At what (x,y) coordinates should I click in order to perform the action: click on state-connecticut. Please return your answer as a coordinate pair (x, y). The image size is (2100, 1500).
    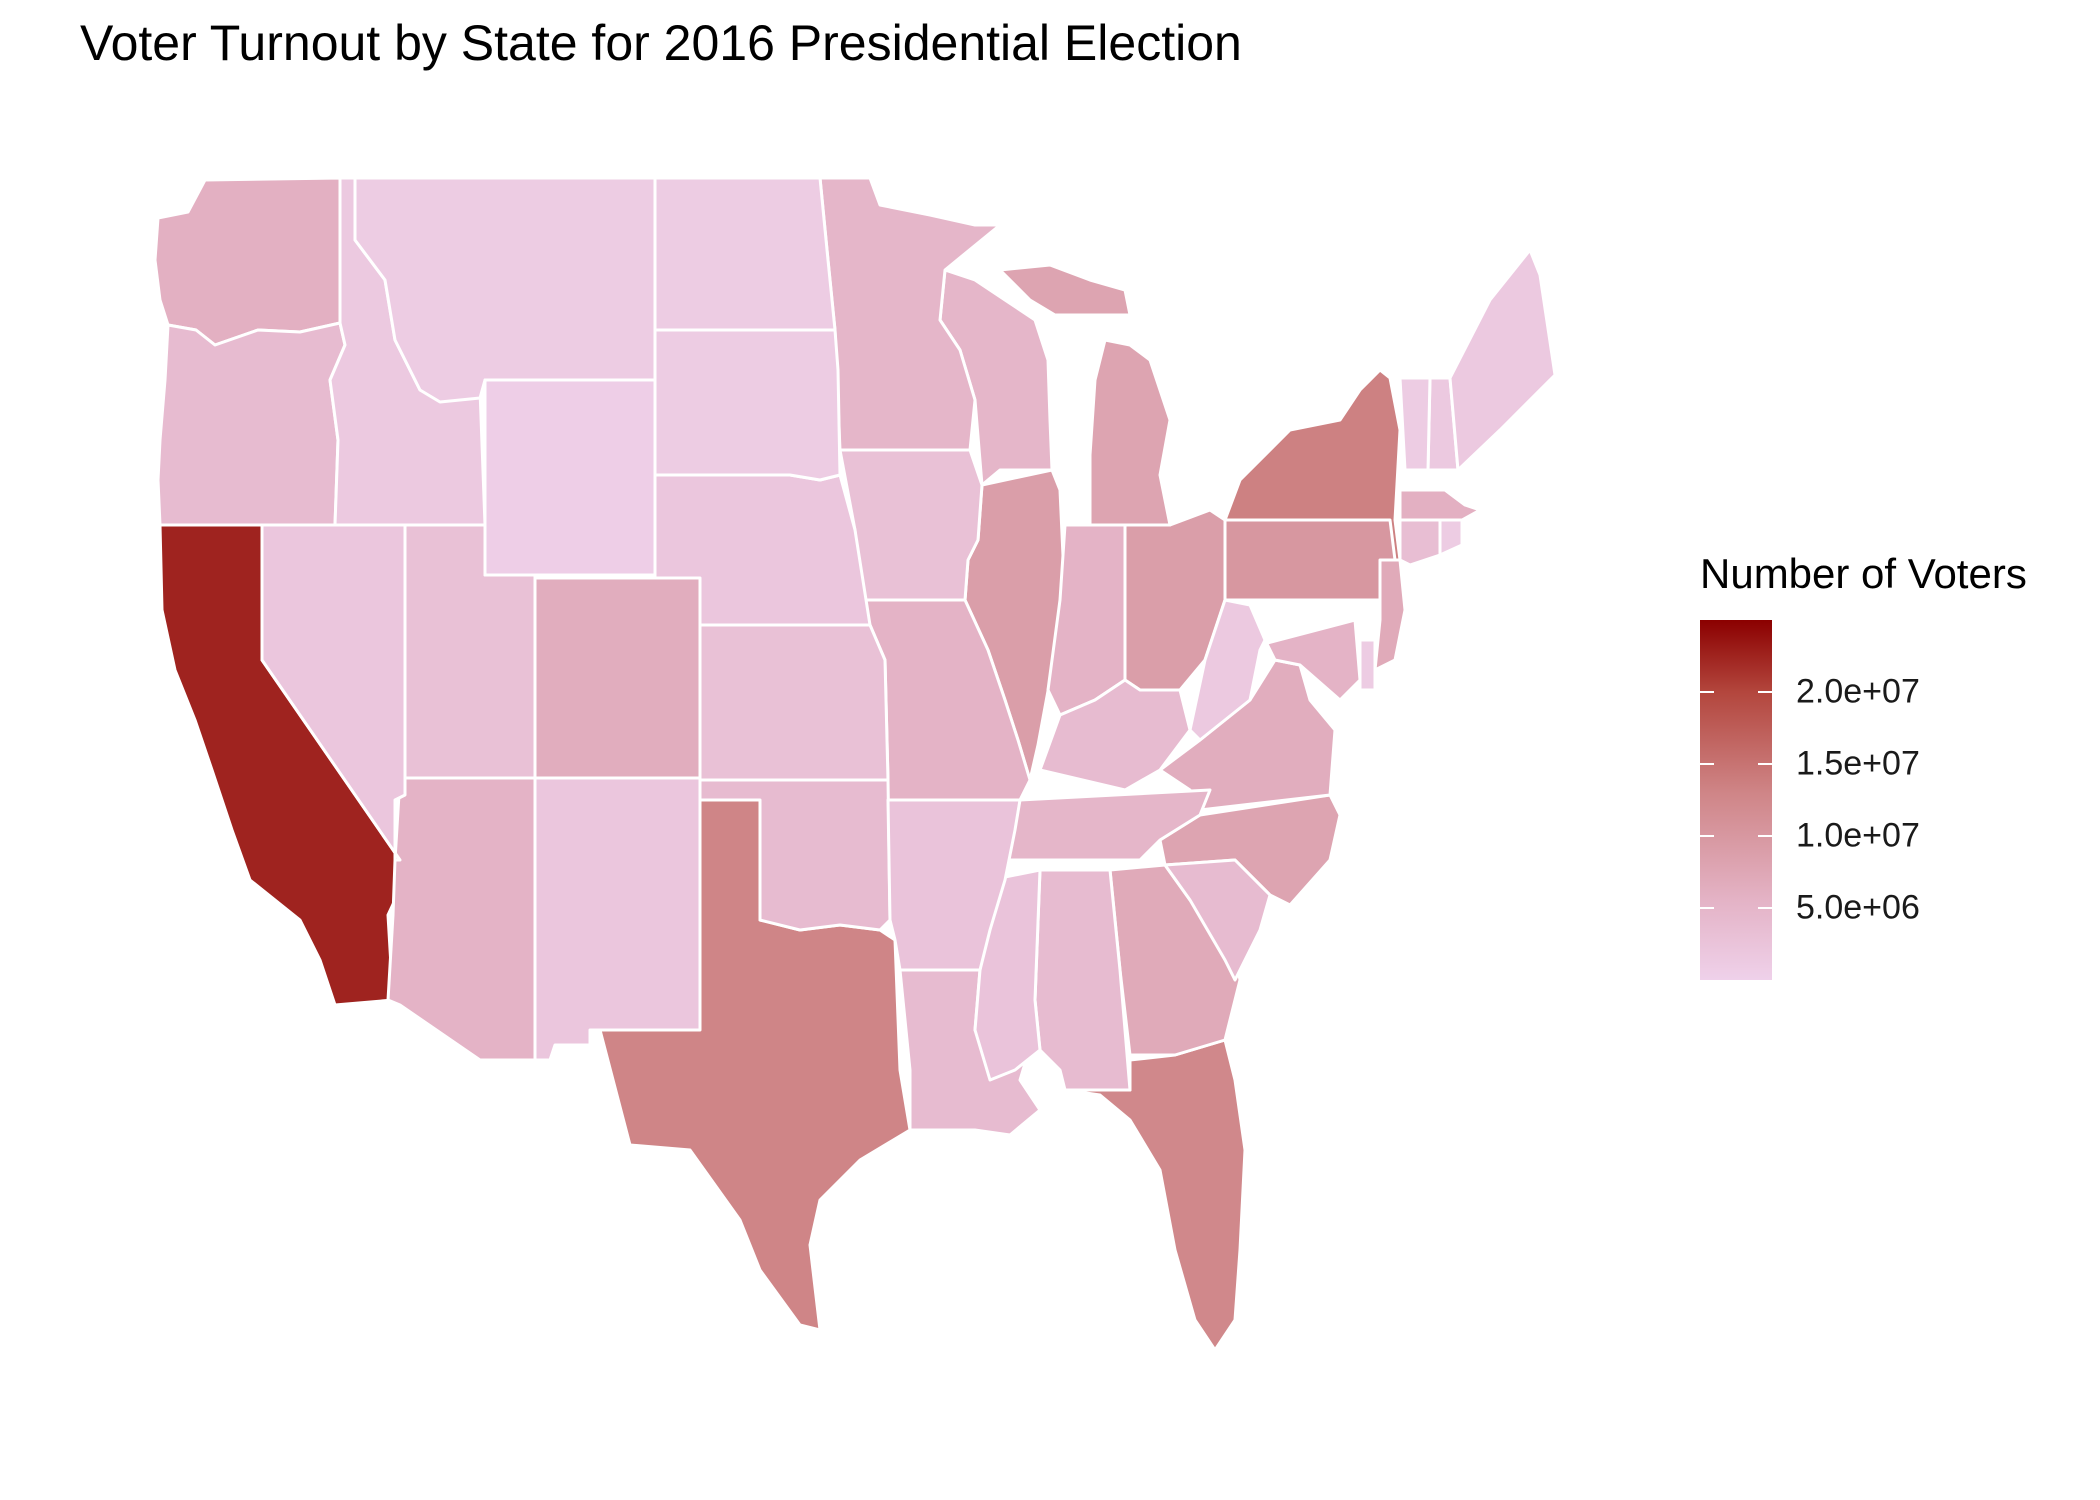
    Looking at the image, I should click on (1420, 542).